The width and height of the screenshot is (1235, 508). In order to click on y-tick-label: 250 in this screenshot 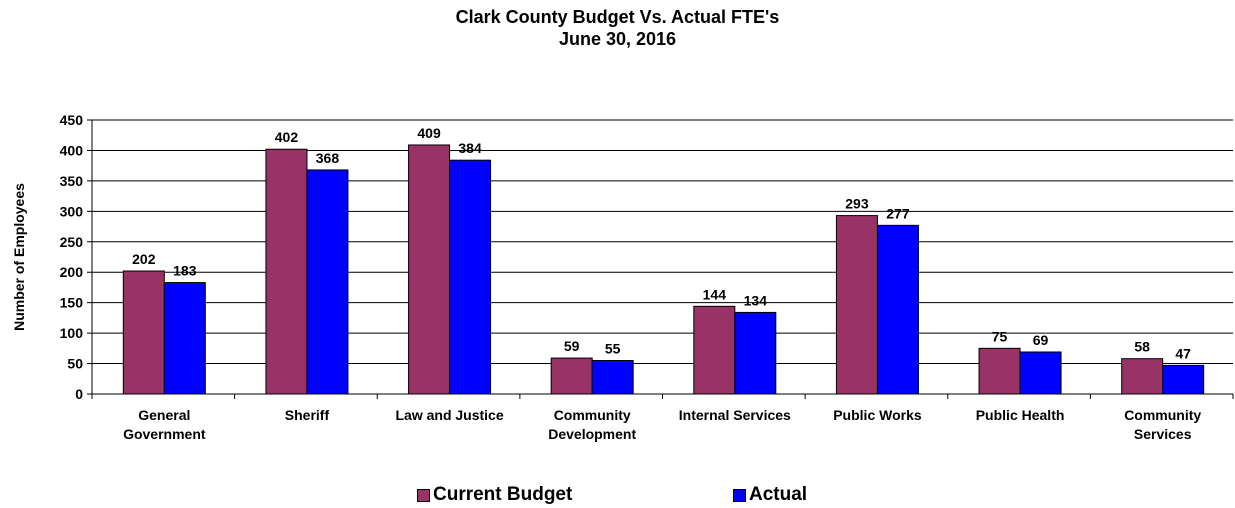, I will do `click(72, 242)`.